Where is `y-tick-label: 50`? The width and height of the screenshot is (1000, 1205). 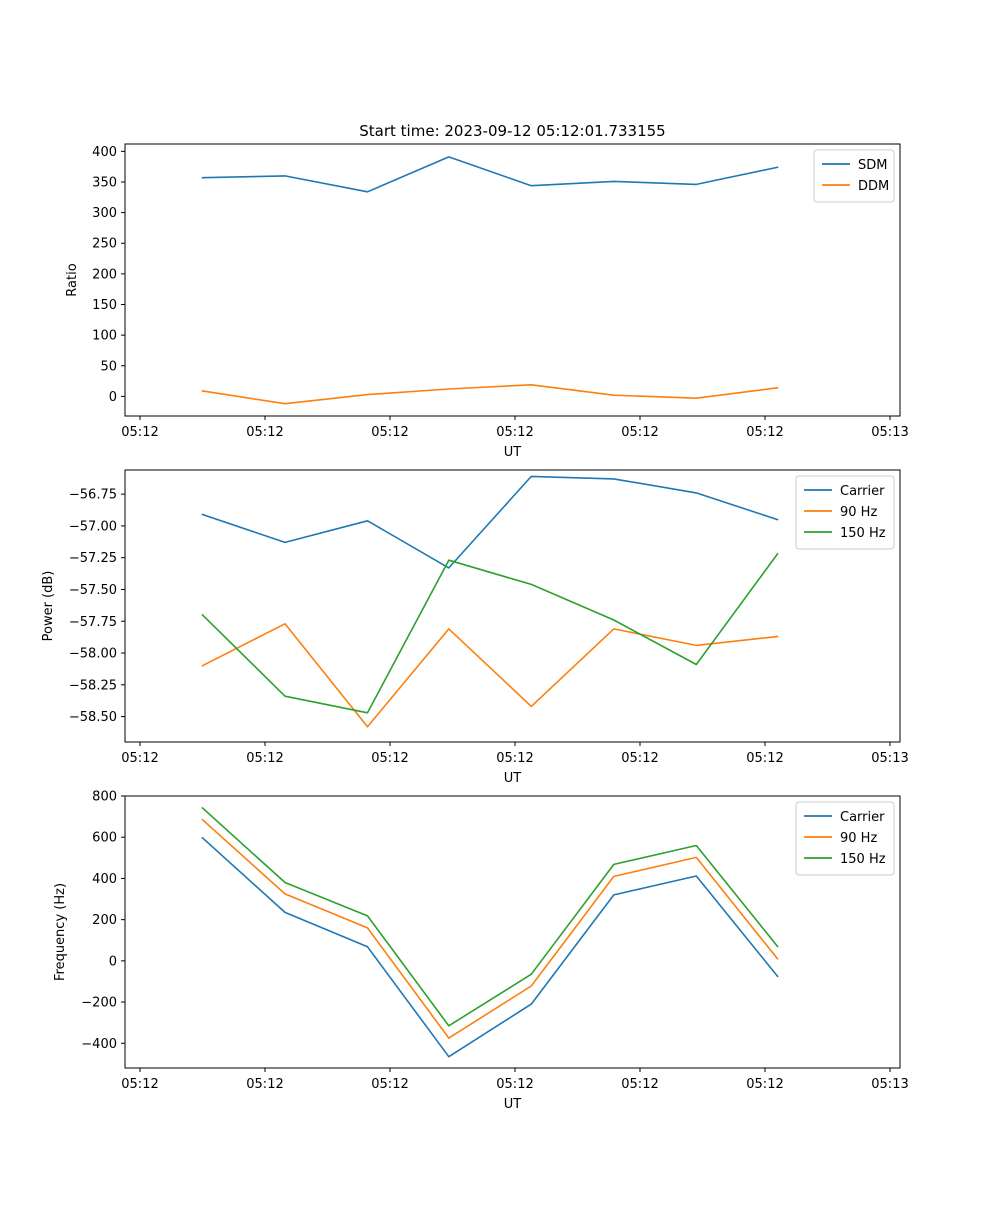 y-tick-label: 50 is located at coordinates (108, 366).